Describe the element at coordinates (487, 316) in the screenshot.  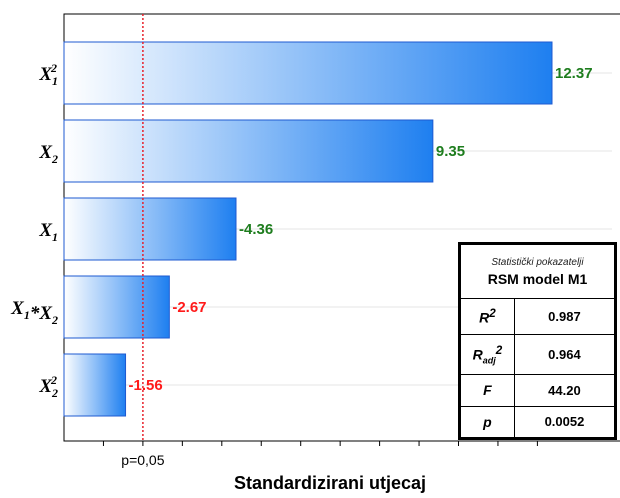
I see `r2-symbol: R2` at that location.